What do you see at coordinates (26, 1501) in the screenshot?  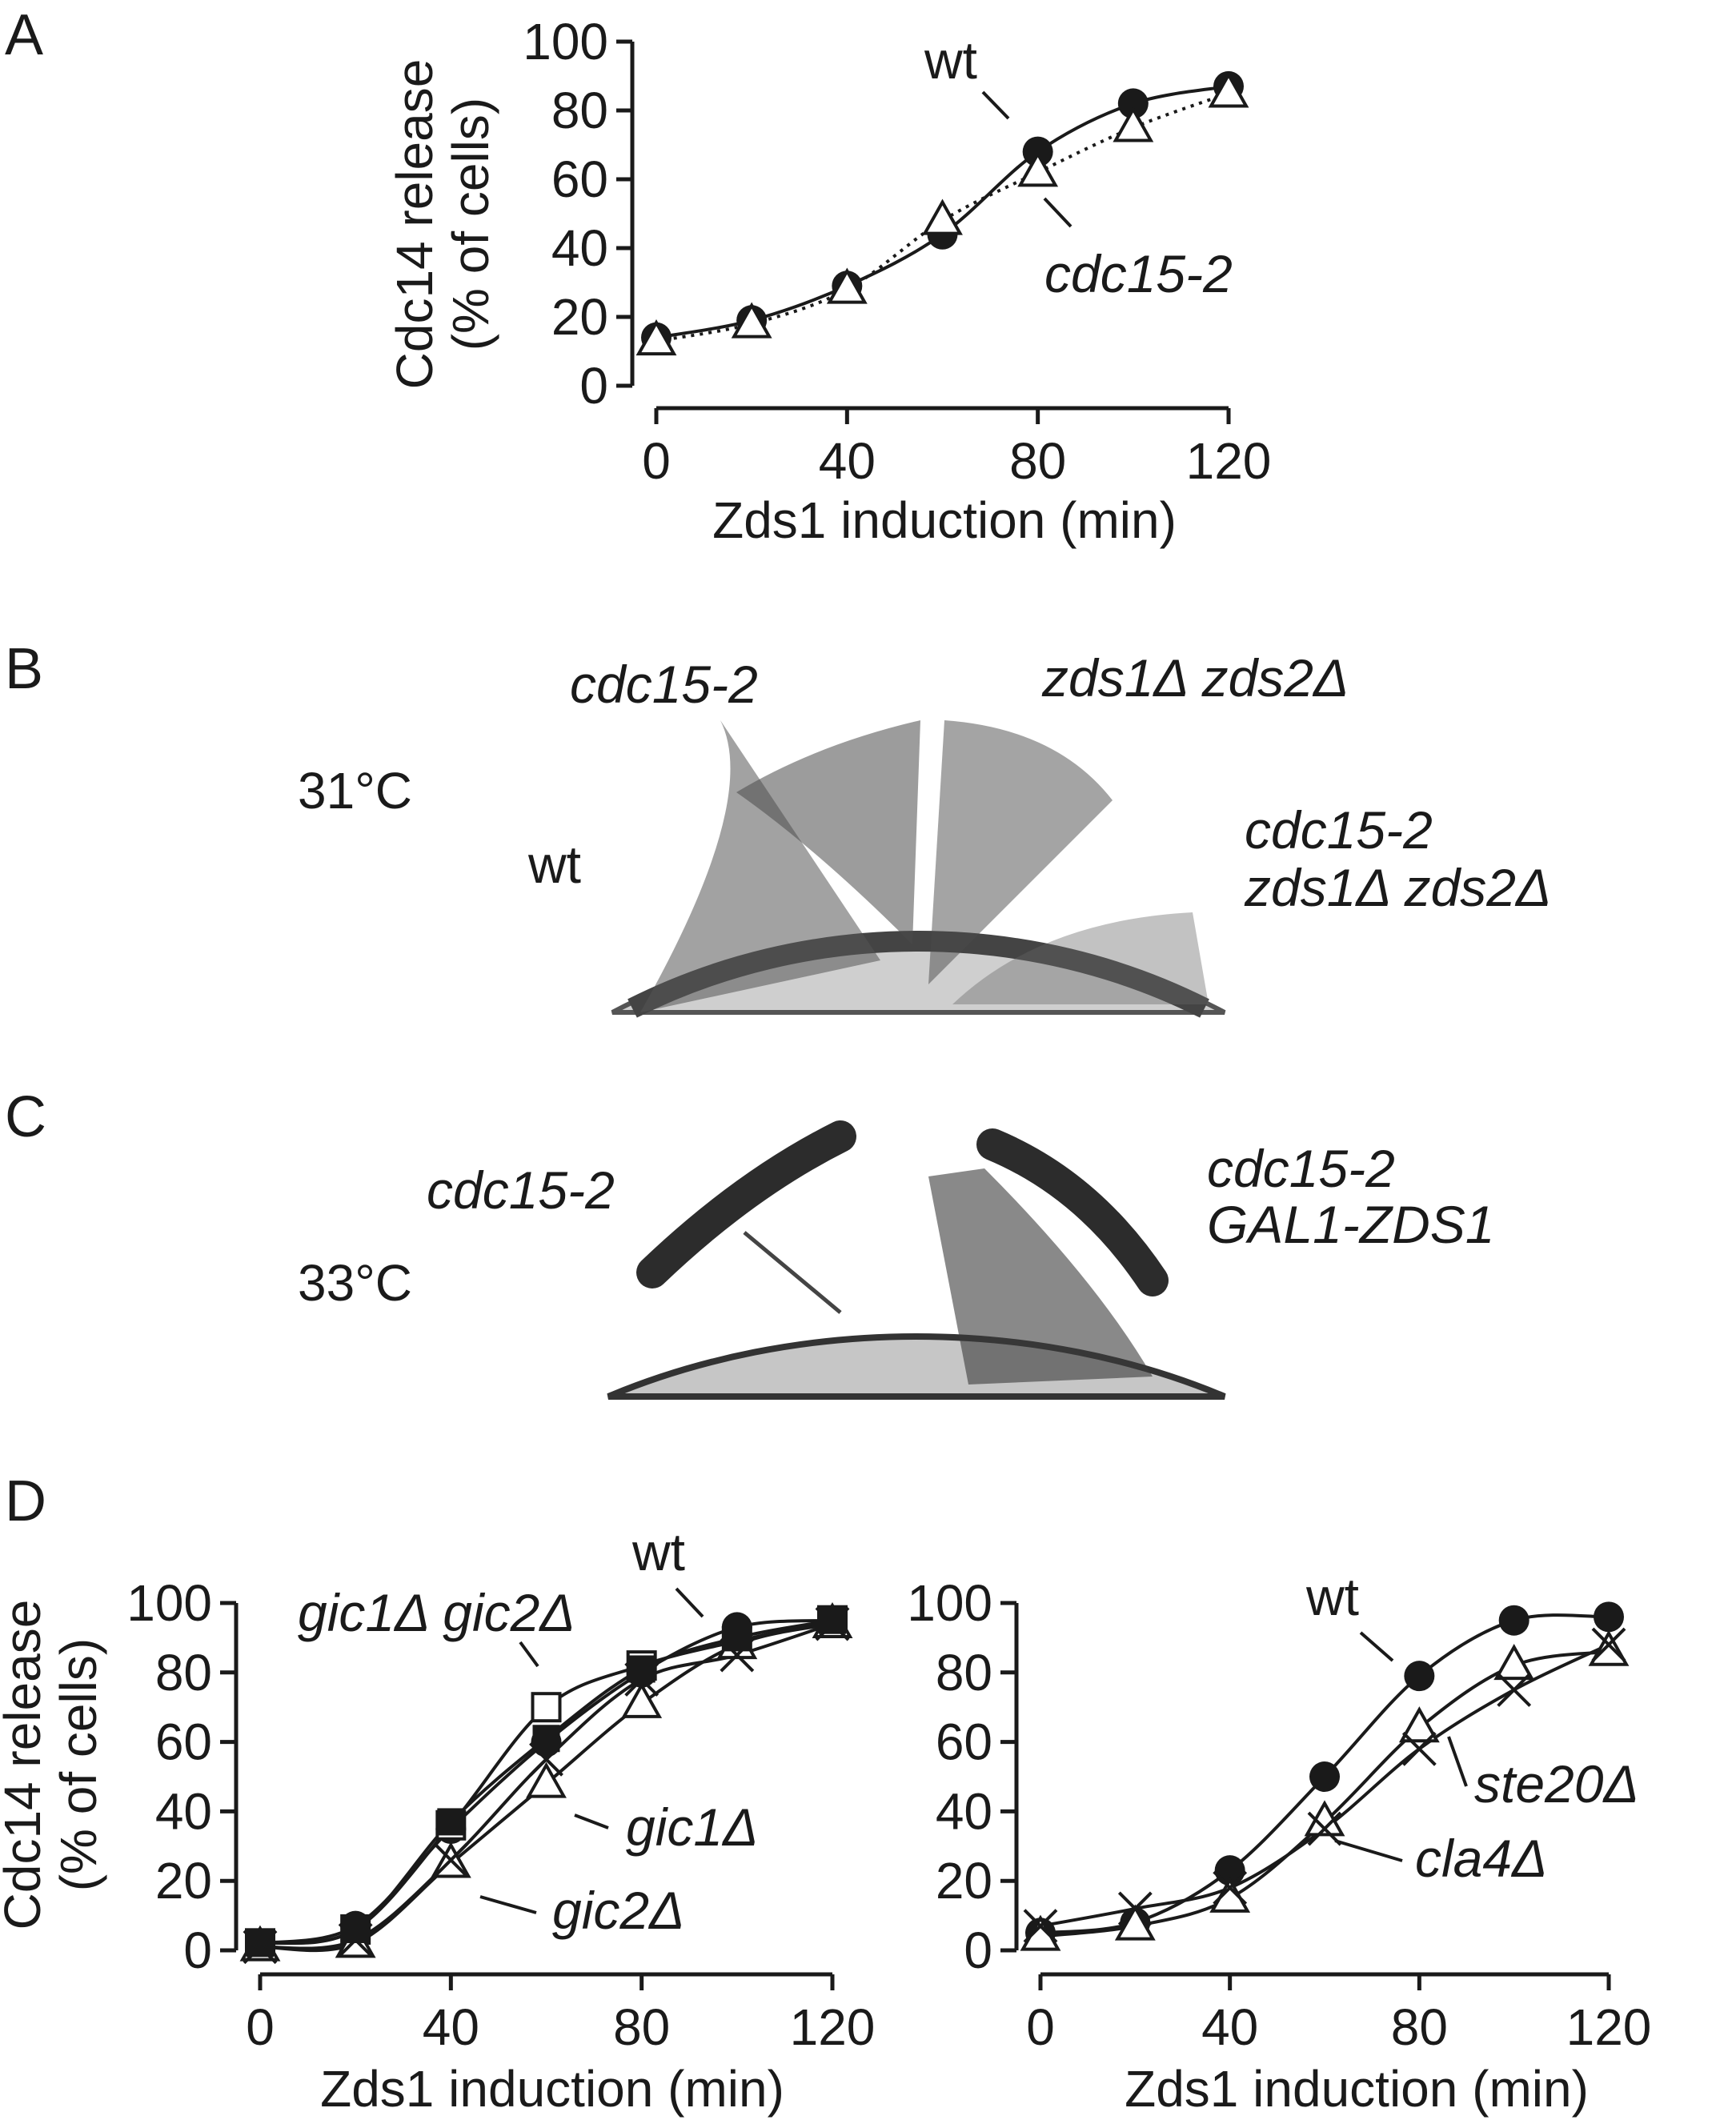 I see `panel-letter-d: D` at bounding box center [26, 1501].